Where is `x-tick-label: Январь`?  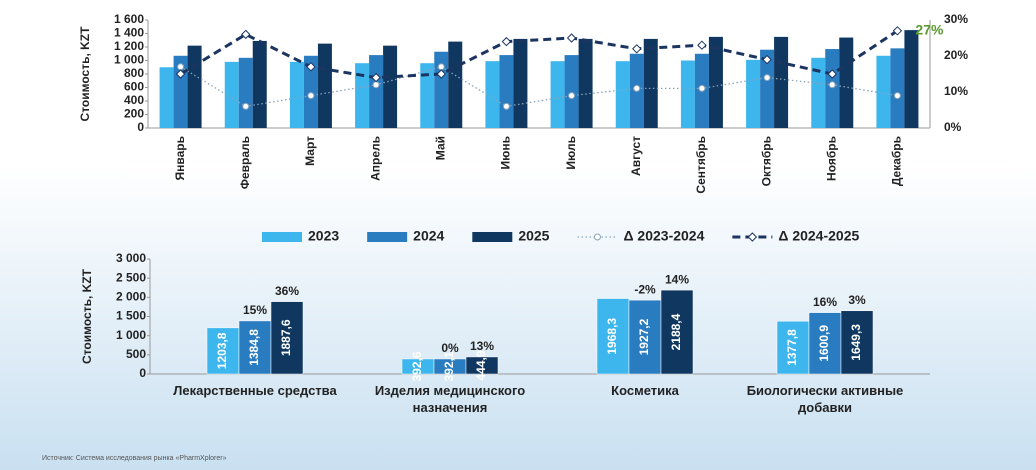
x-tick-label: Январь is located at coordinates (180, 158).